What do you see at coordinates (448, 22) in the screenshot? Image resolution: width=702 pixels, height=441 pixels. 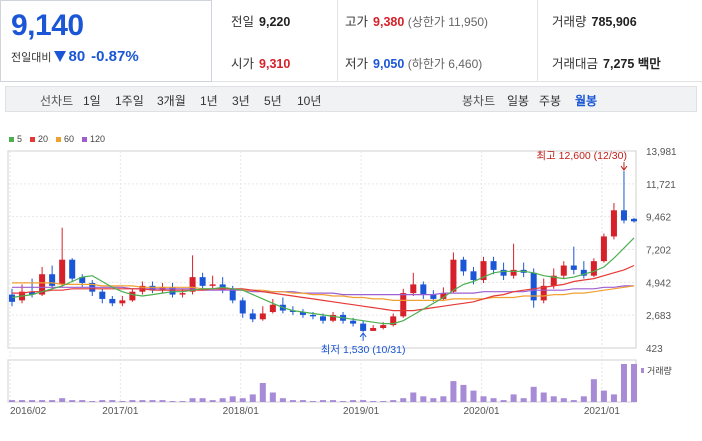 I see `upper-limit: (상한가 11,950)` at bounding box center [448, 22].